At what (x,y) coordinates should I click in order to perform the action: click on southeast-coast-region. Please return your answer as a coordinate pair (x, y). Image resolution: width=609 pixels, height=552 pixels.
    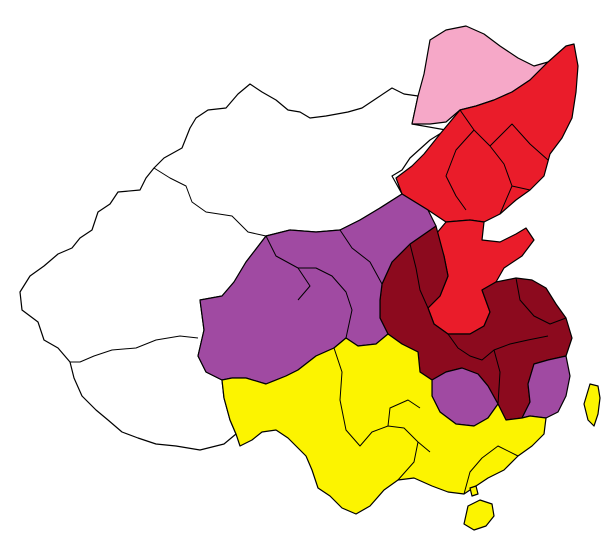
    Looking at the image, I should click on (546, 387).